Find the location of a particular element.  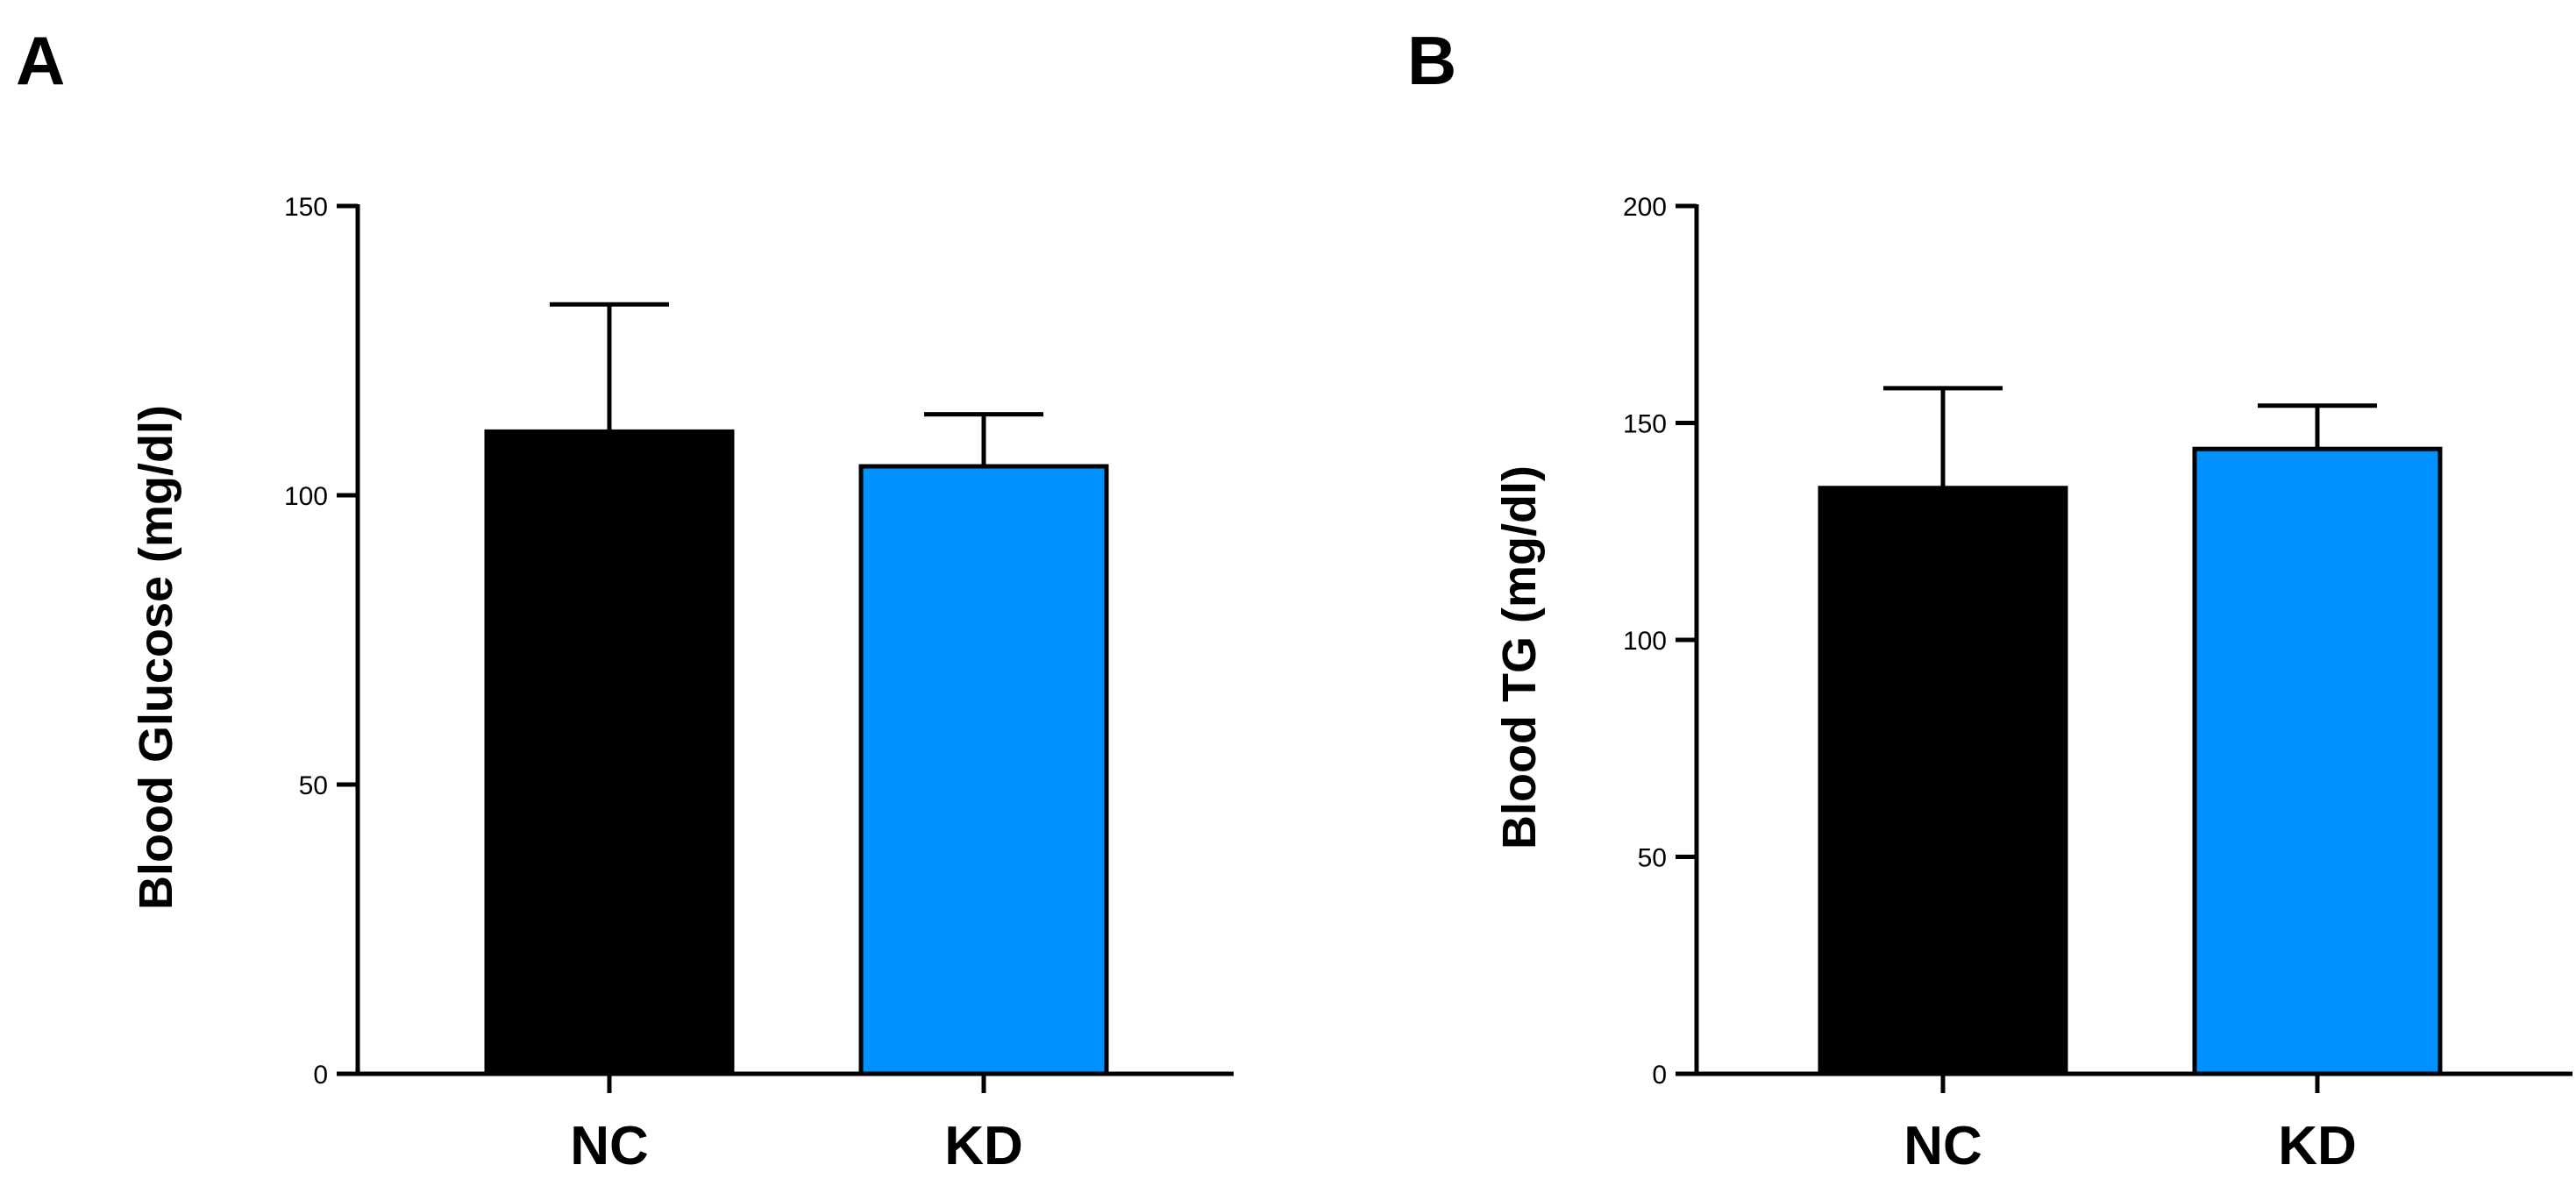

y-axis-title: Blood TG (mg/dl) is located at coordinates (1519, 657).